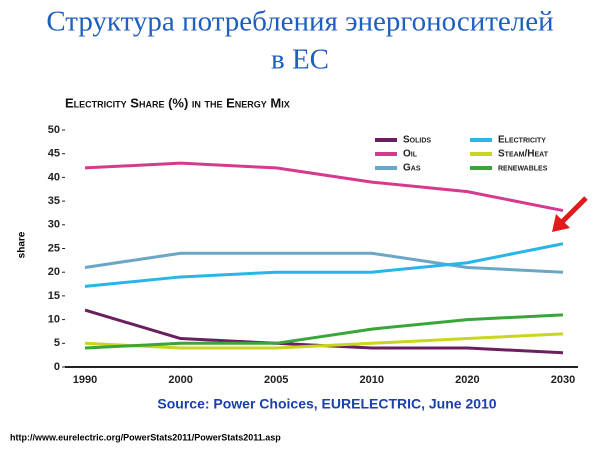 The width and height of the screenshot is (600, 451). What do you see at coordinates (54, 154) in the screenshot?
I see `y-tick-label: 45` at bounding box center [54, 154].